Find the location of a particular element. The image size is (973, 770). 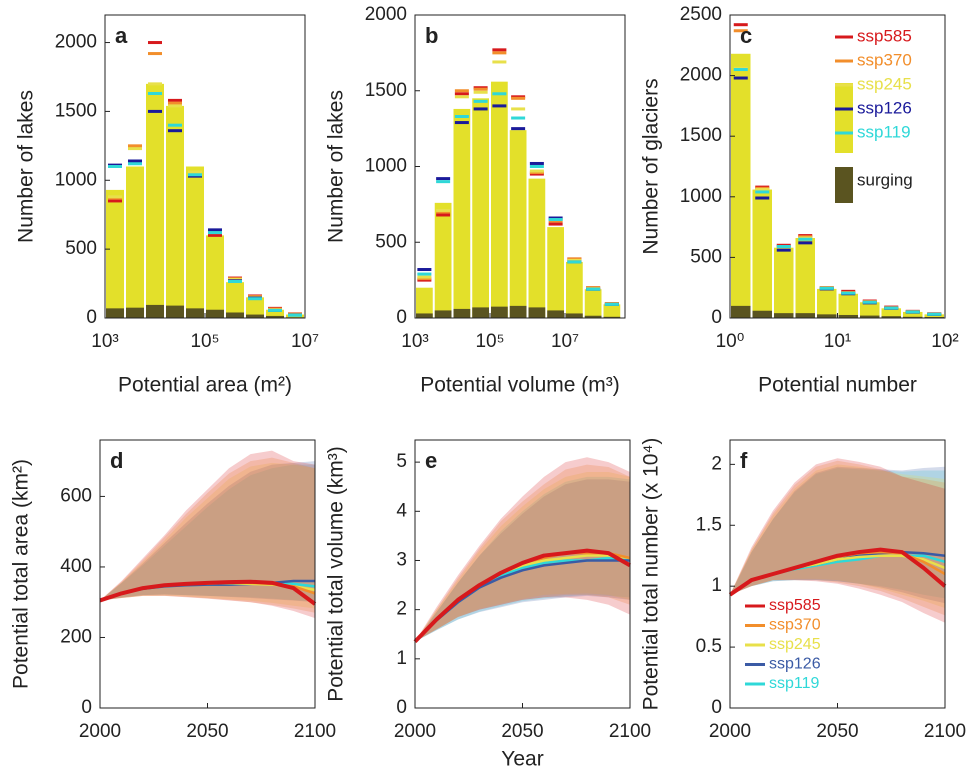

y-tick-label: 1500 is located at coordinates (76, 110).